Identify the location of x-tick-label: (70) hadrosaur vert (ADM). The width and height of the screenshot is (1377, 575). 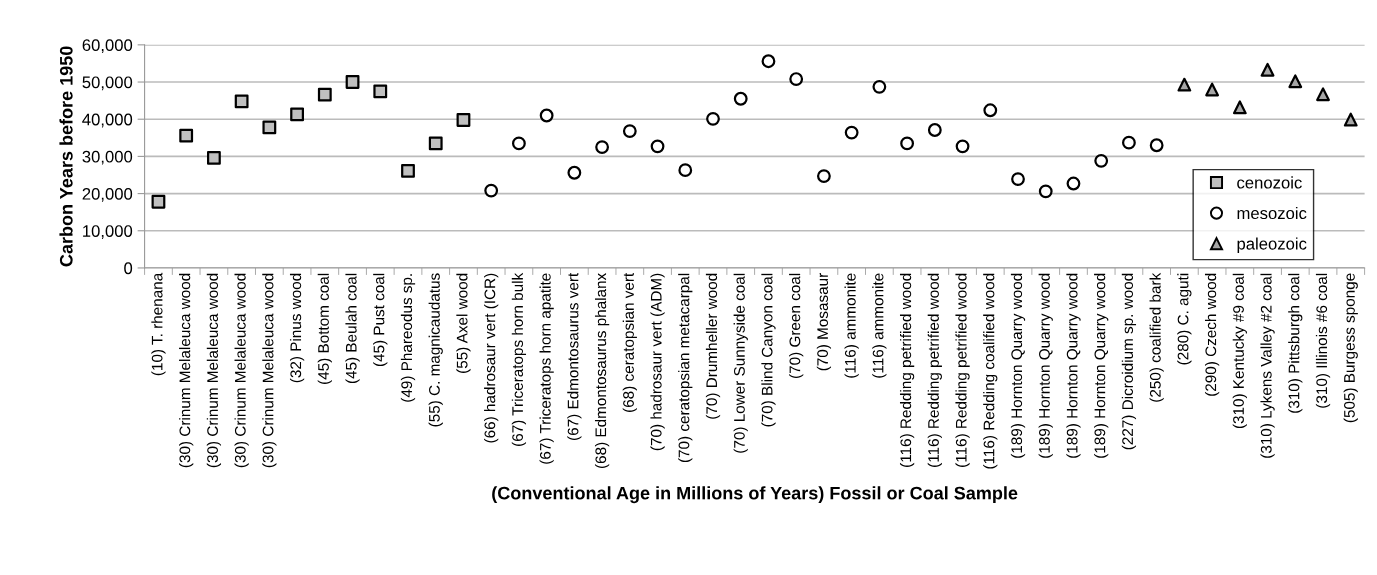
(657, 362).